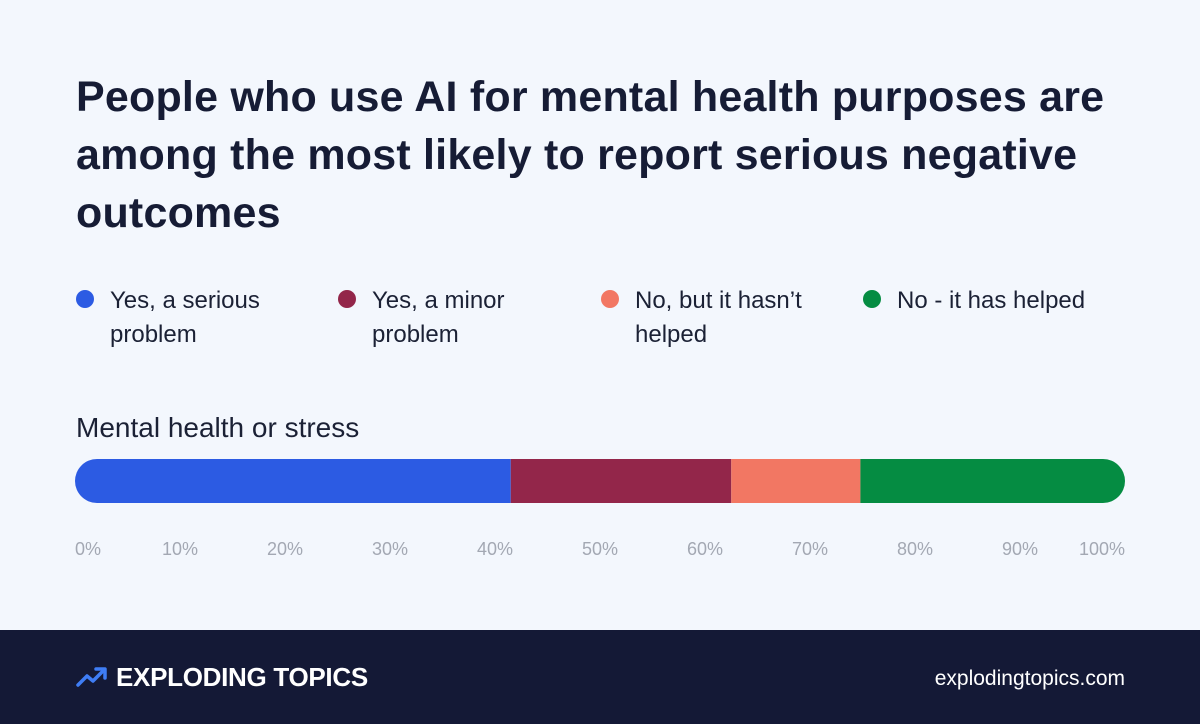 This screenshot has width=1200, height=724. I want to click on x-tick-label: 100%, so click(1101, 549).